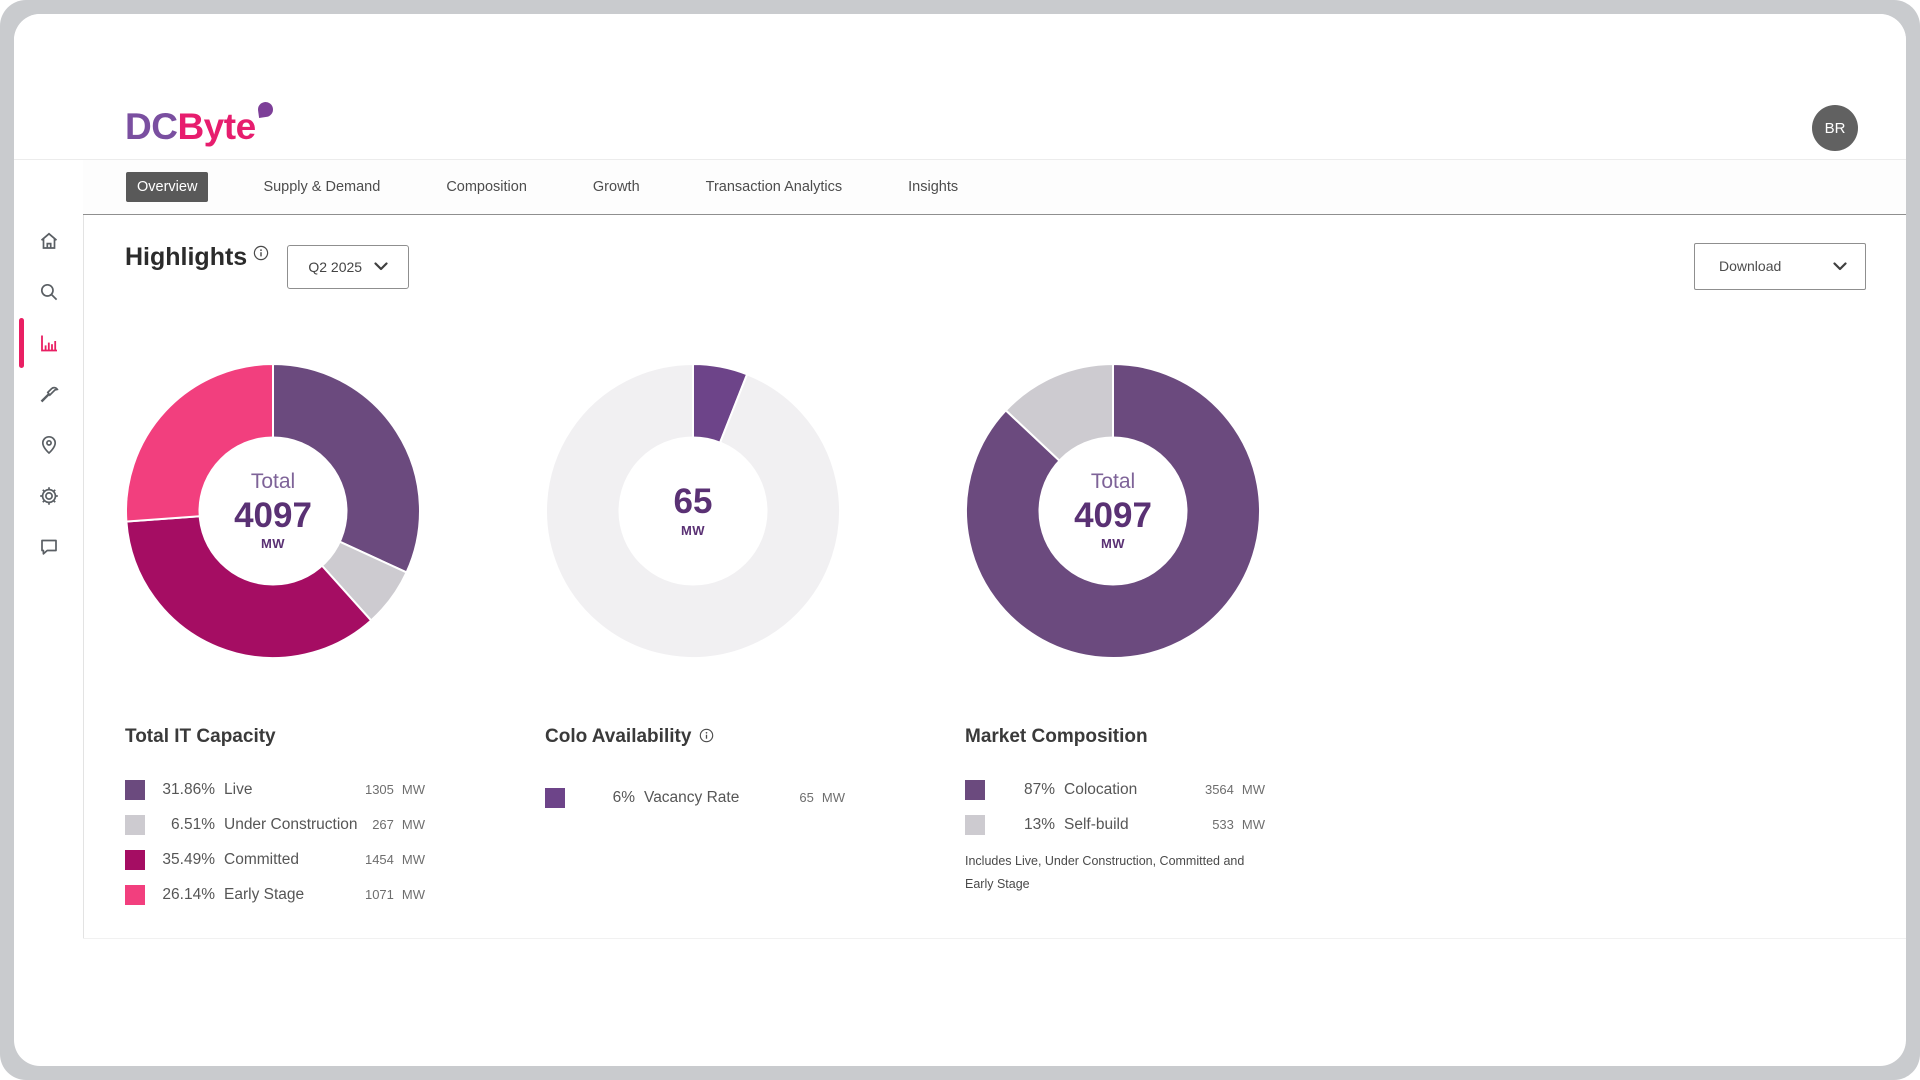 The height and width of the screenshot is (1080, 1920). Describe the element at coordinates (1175, 737) in the screenshot. I see `chart-title-row: Market Composition` at that location.